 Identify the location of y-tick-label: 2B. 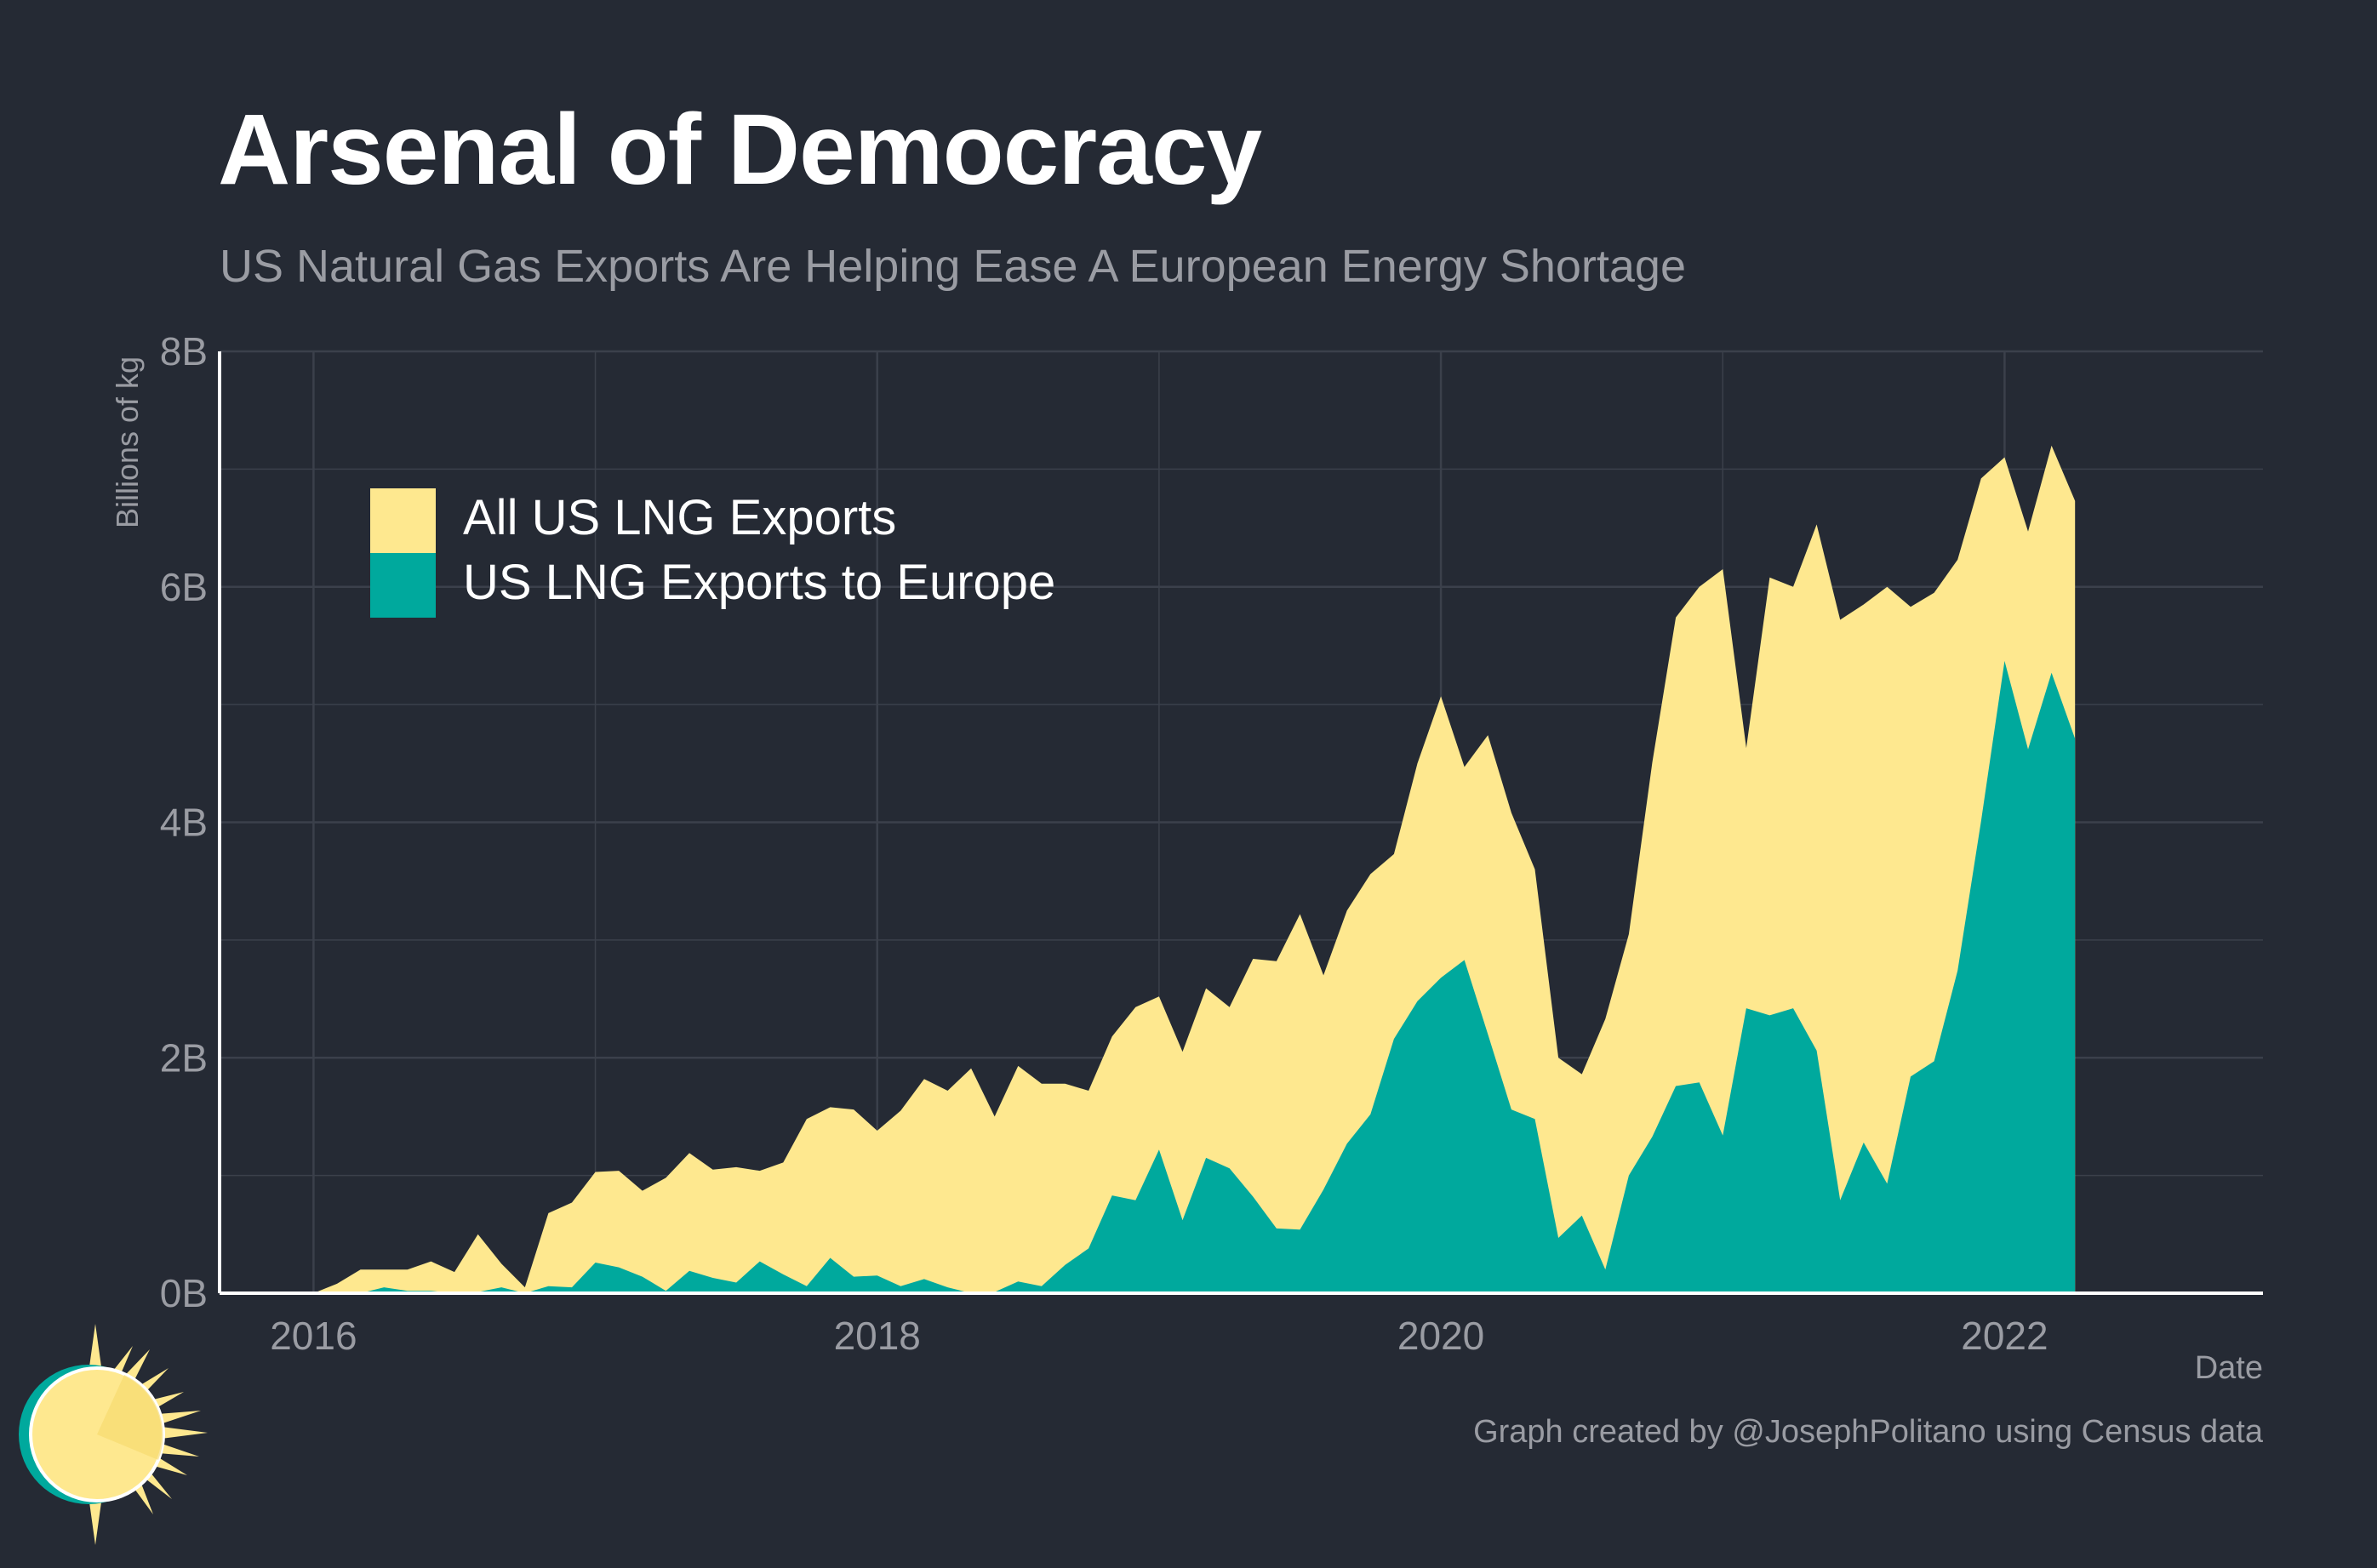
(184, 1057).